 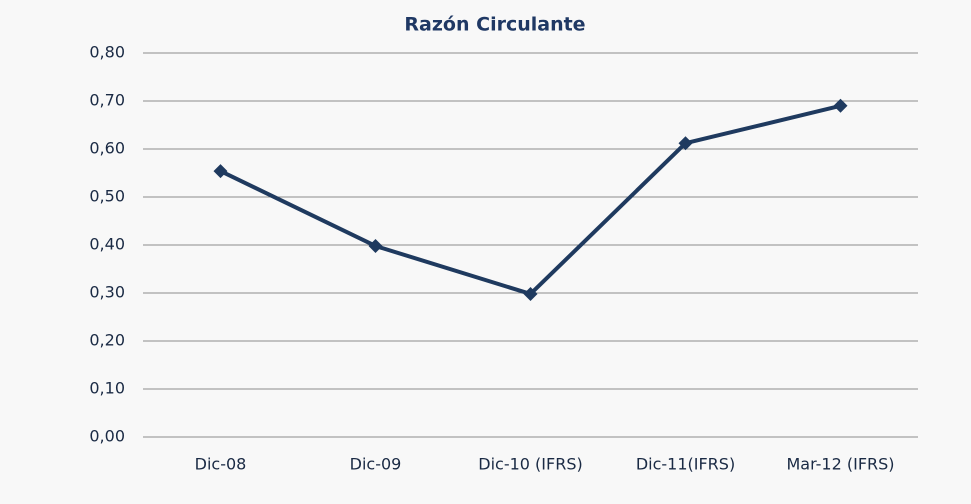 I want to click on x-tick-label: Dic-09, so click(x=376, y=464).